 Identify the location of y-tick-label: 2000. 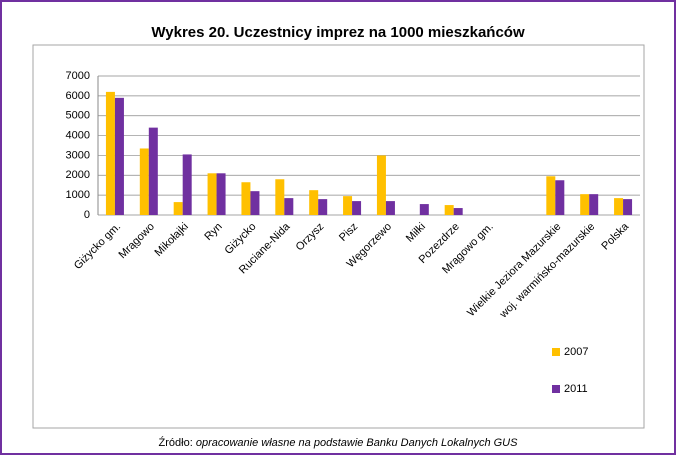
(78, 175).